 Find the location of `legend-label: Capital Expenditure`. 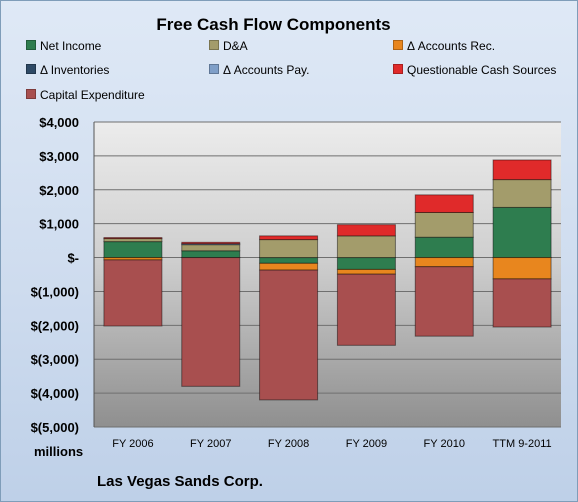

legend-label: Capital Expenditure is located at coordinates (92, 95).